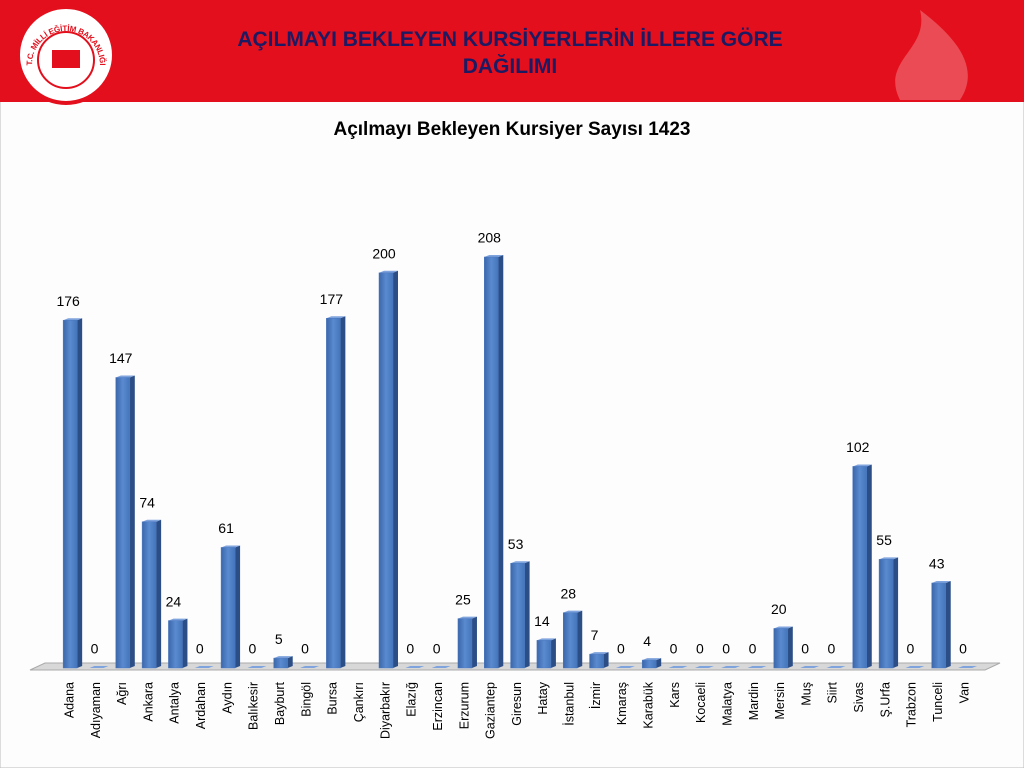  What do you see at coordinates (175, 703) in the screenshot?
I see `x-tick-label: Antalya` at bounding box center [175, 703].